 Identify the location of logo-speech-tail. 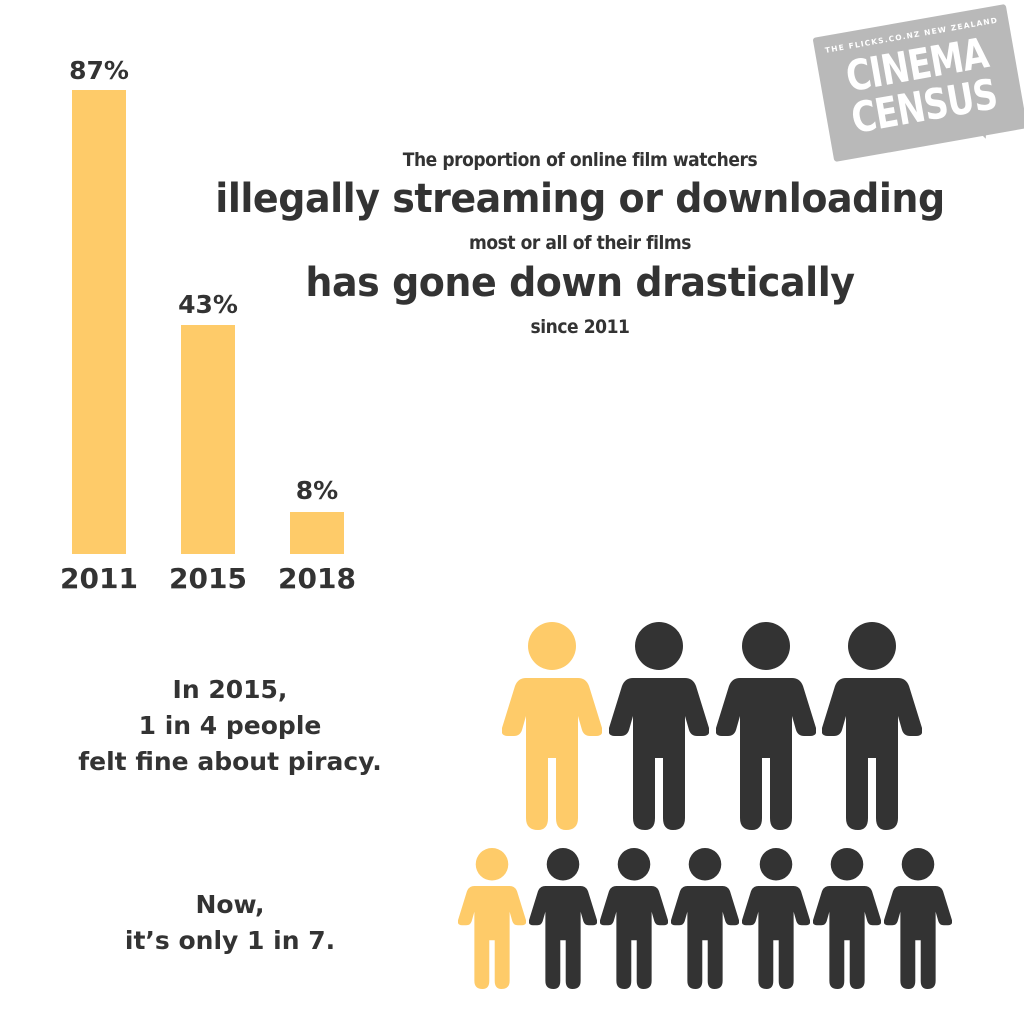
(978, 129).